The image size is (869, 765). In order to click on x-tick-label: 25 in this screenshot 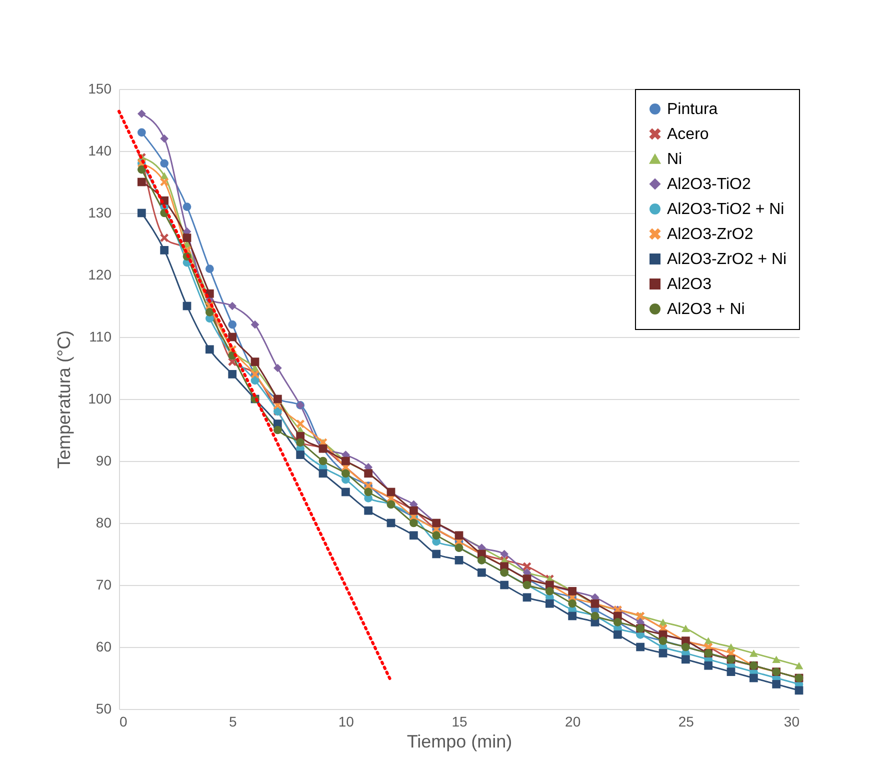, I will do `click(686, 722)`.